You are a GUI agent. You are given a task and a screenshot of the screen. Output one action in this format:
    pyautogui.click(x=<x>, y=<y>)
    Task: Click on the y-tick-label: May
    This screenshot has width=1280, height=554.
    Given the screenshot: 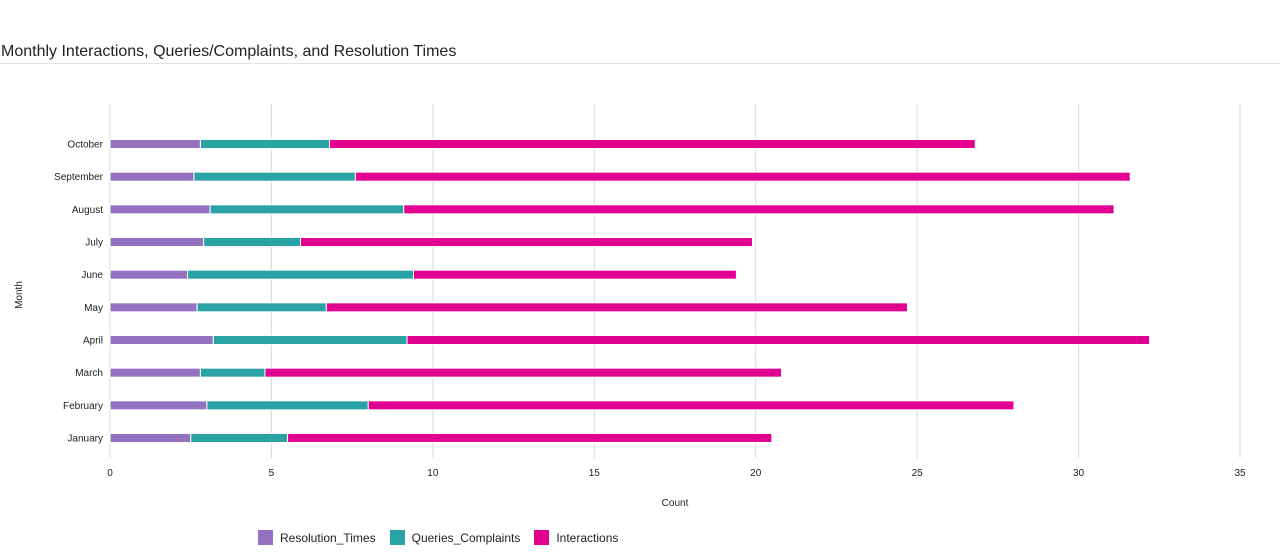 What is the action you would take?
    pyautogui.click(x=93, y=308)
    